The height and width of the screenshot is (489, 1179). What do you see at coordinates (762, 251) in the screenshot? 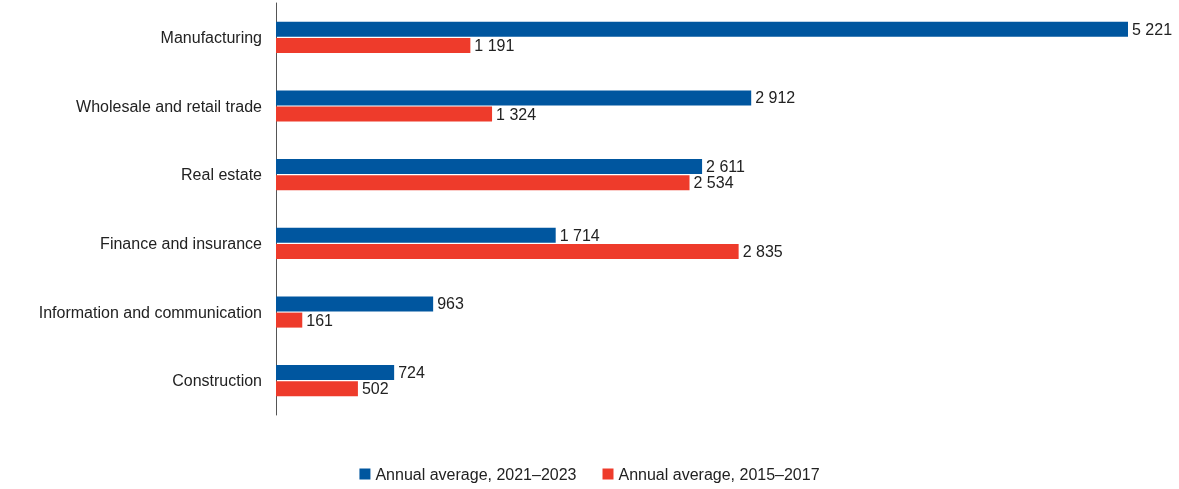
I see `data-label: 2 835` at bounding box center [762, 251].